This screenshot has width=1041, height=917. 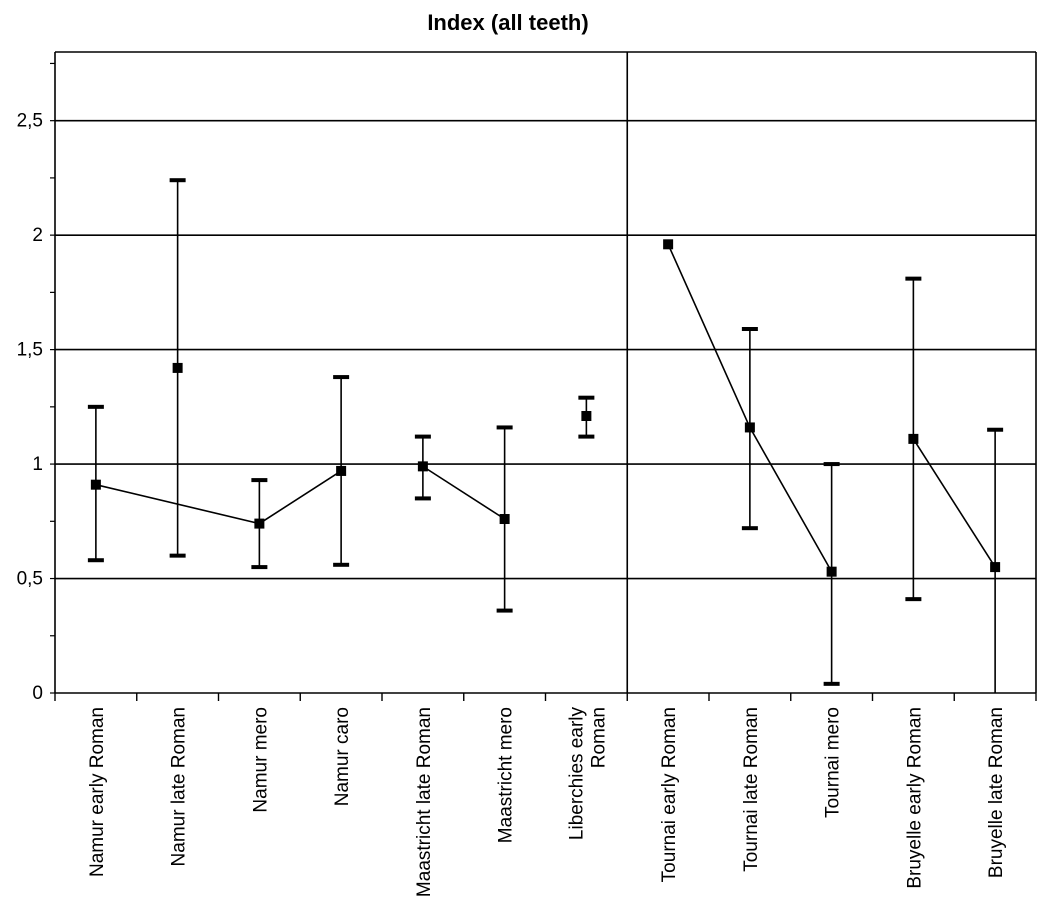 I want to click on x-category-label: Namur caro, so click(x=342, y=756).